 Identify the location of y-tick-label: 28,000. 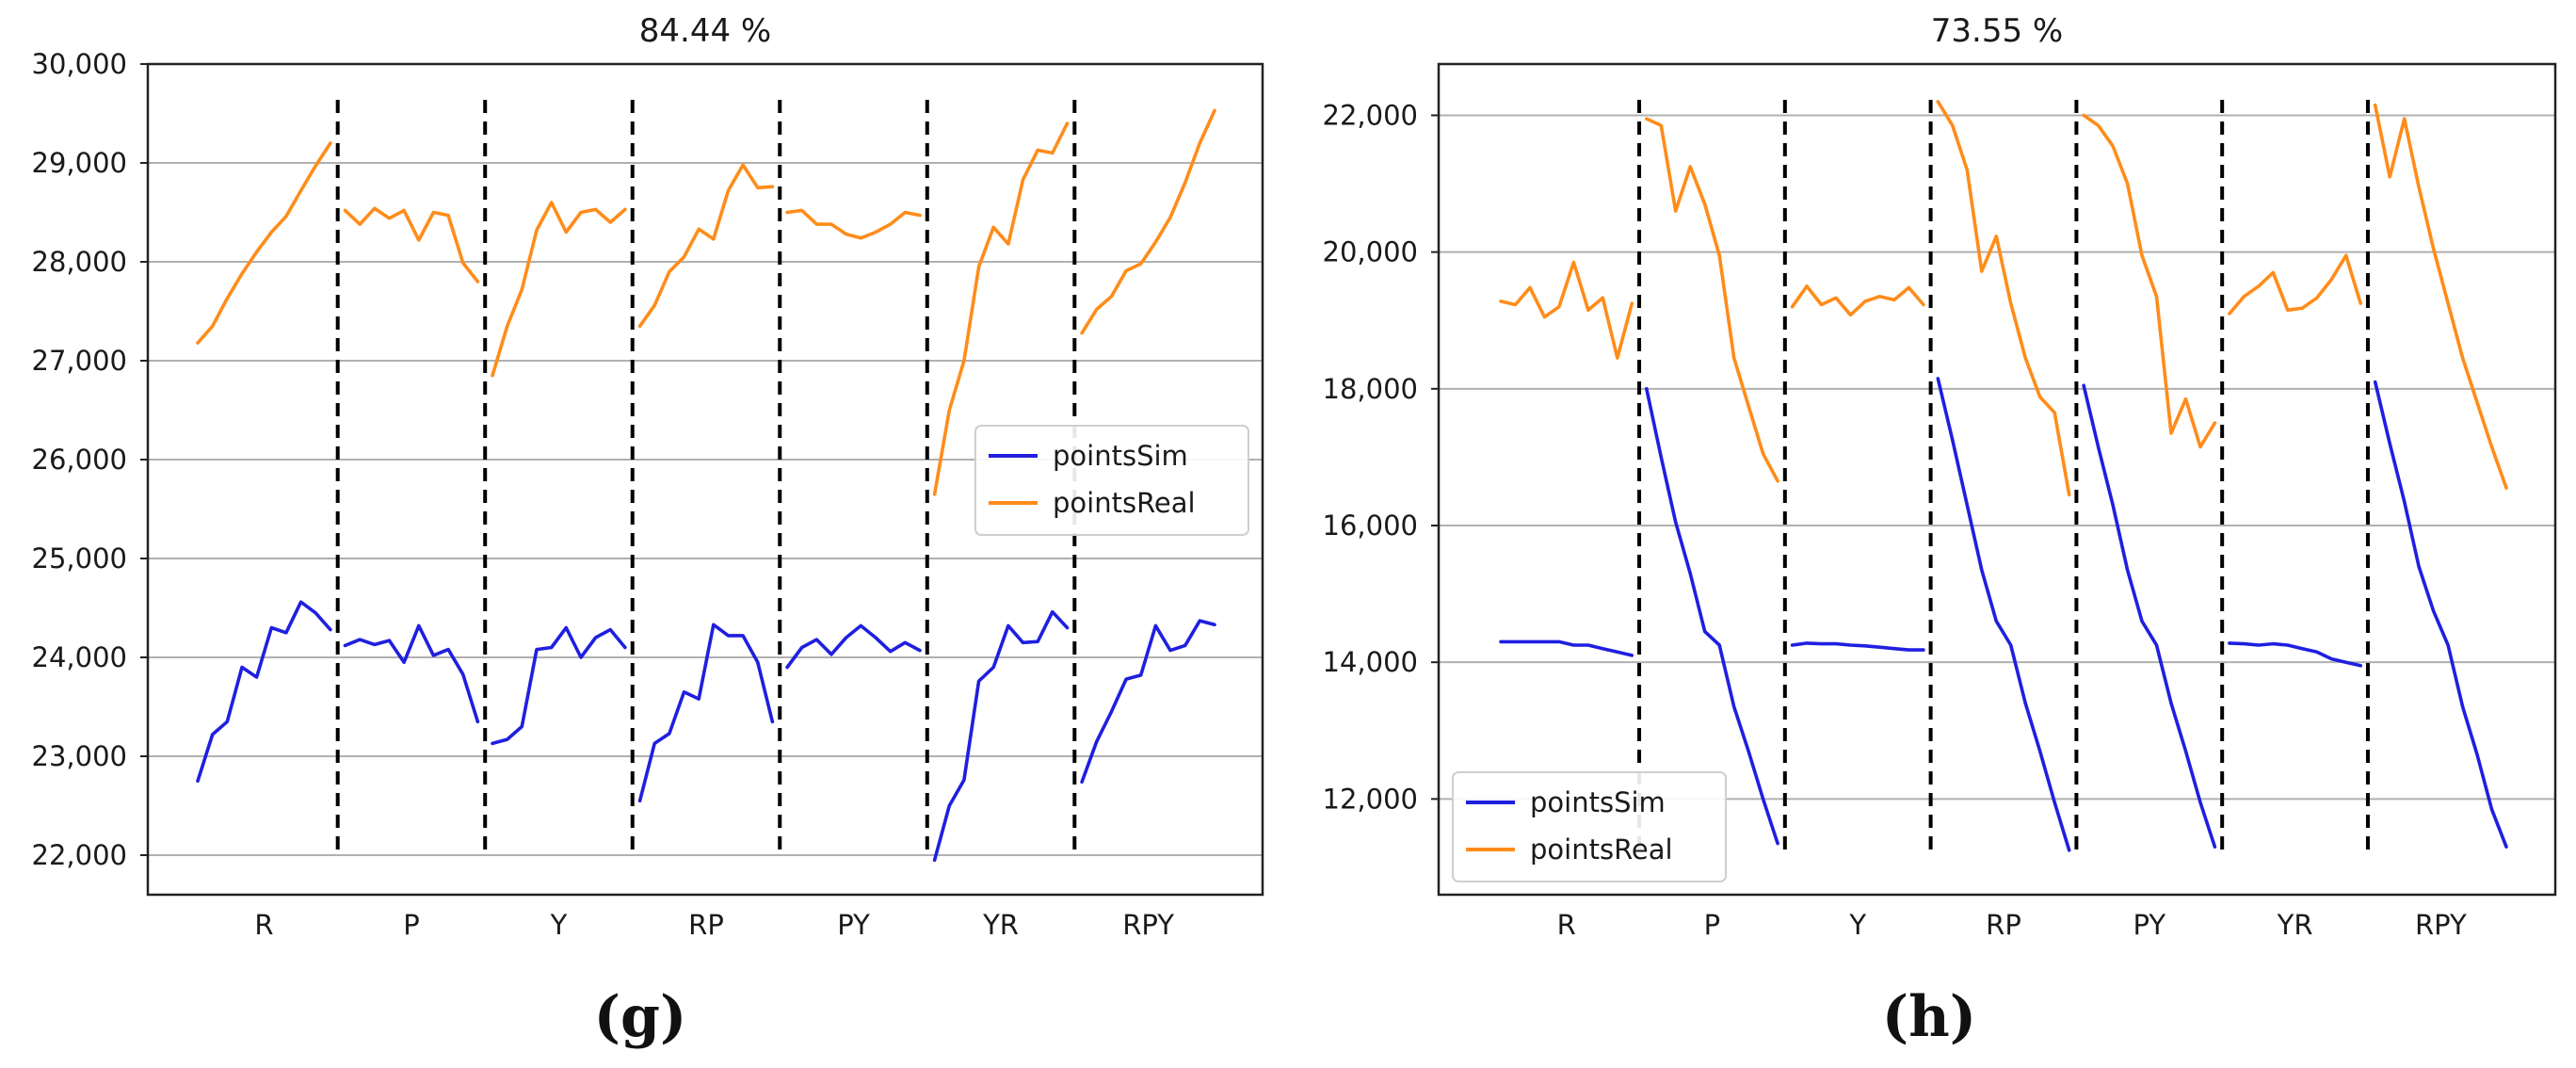
(79, 262).